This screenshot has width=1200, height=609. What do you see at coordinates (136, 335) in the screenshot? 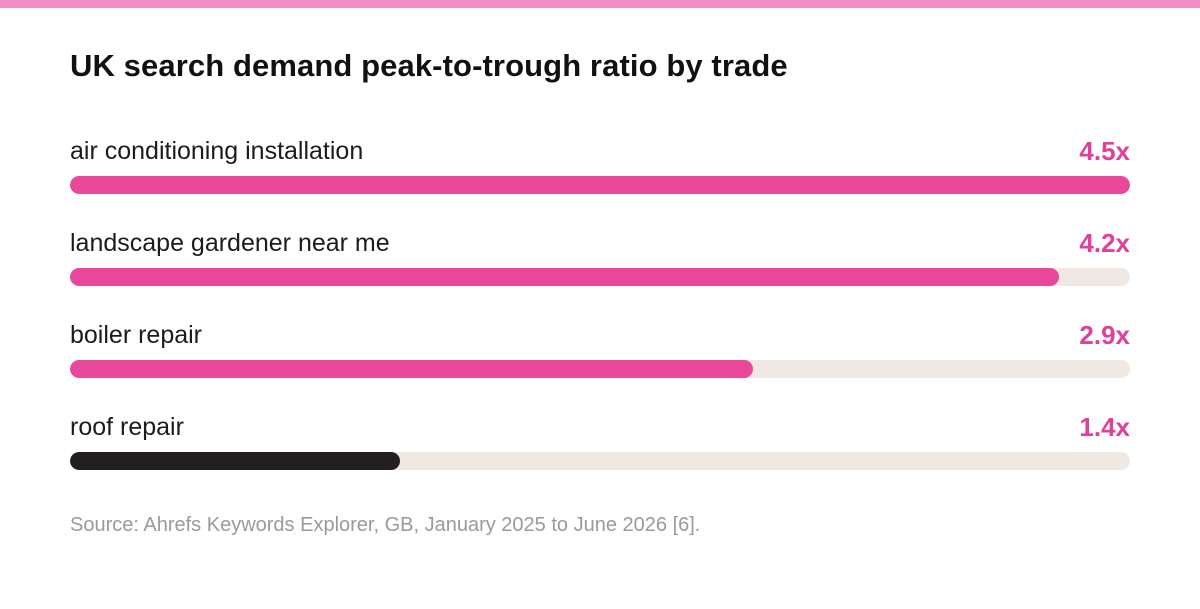
I see `bar-category-label: boiler repair` at bounding box center [136, 335].